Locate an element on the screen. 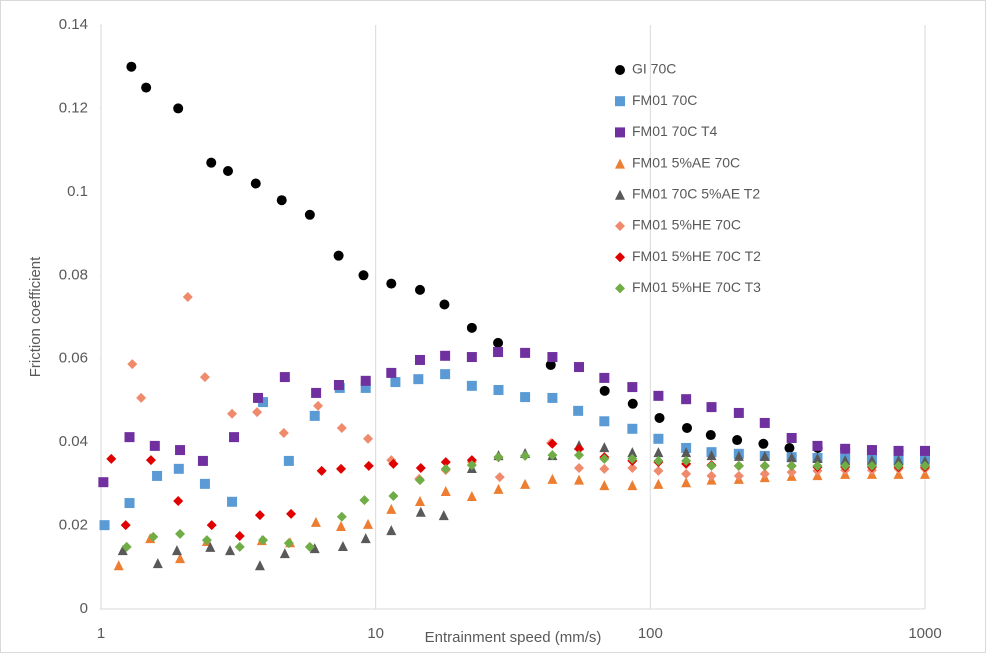 The width and height of the screenshot is (986, 653). legend-text: FM01 70C 5%AE T2 is located at coordinates (696, 194).